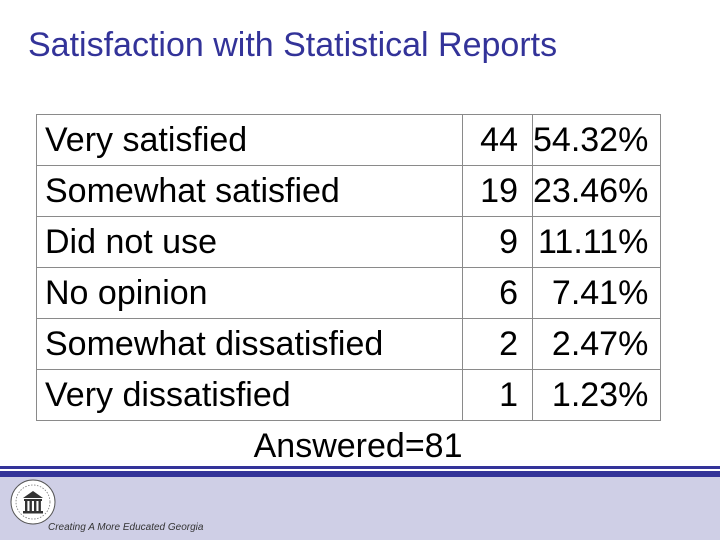 This screenshot has height=540, width=720. I want to click on table-row: Somewhat satisfied 19 23.46%, so click(349, 191).